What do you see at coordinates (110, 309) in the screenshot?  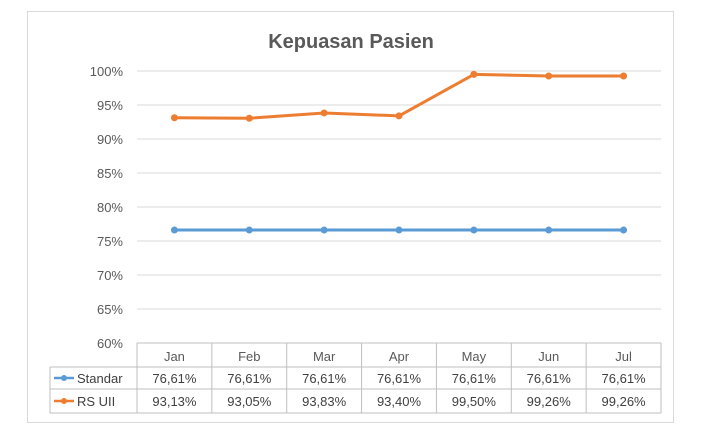 I see `y-tick-label: 65%` at bounding box center [110, 309].